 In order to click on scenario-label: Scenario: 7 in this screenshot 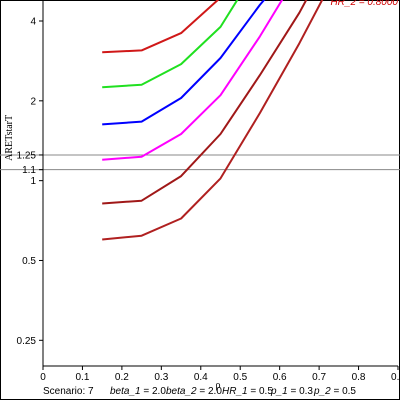, I will do `click(68, 391)`.